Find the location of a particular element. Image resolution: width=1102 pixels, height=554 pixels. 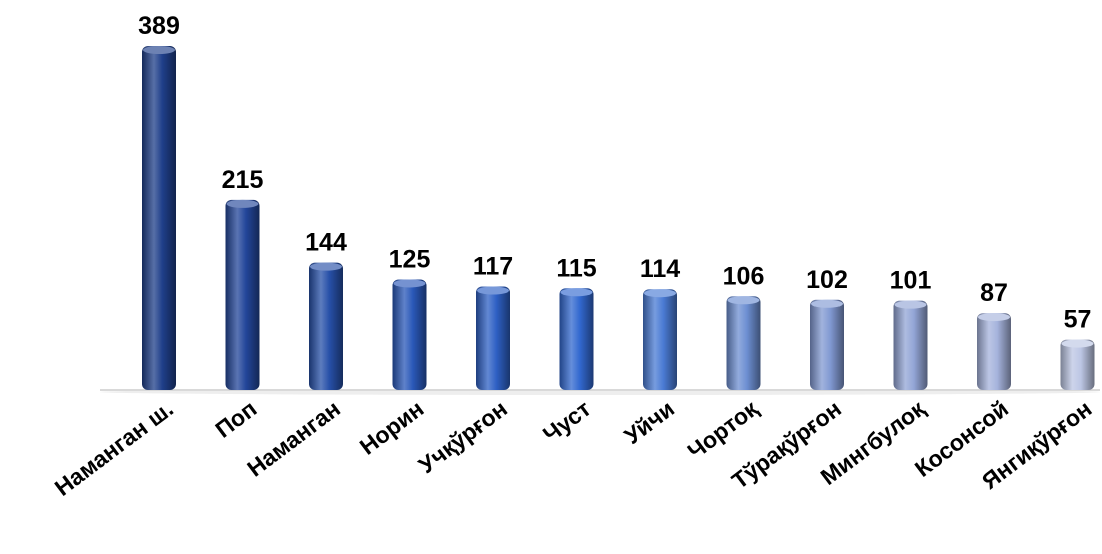

value-label: 144 is located at coordinates (326, 243).